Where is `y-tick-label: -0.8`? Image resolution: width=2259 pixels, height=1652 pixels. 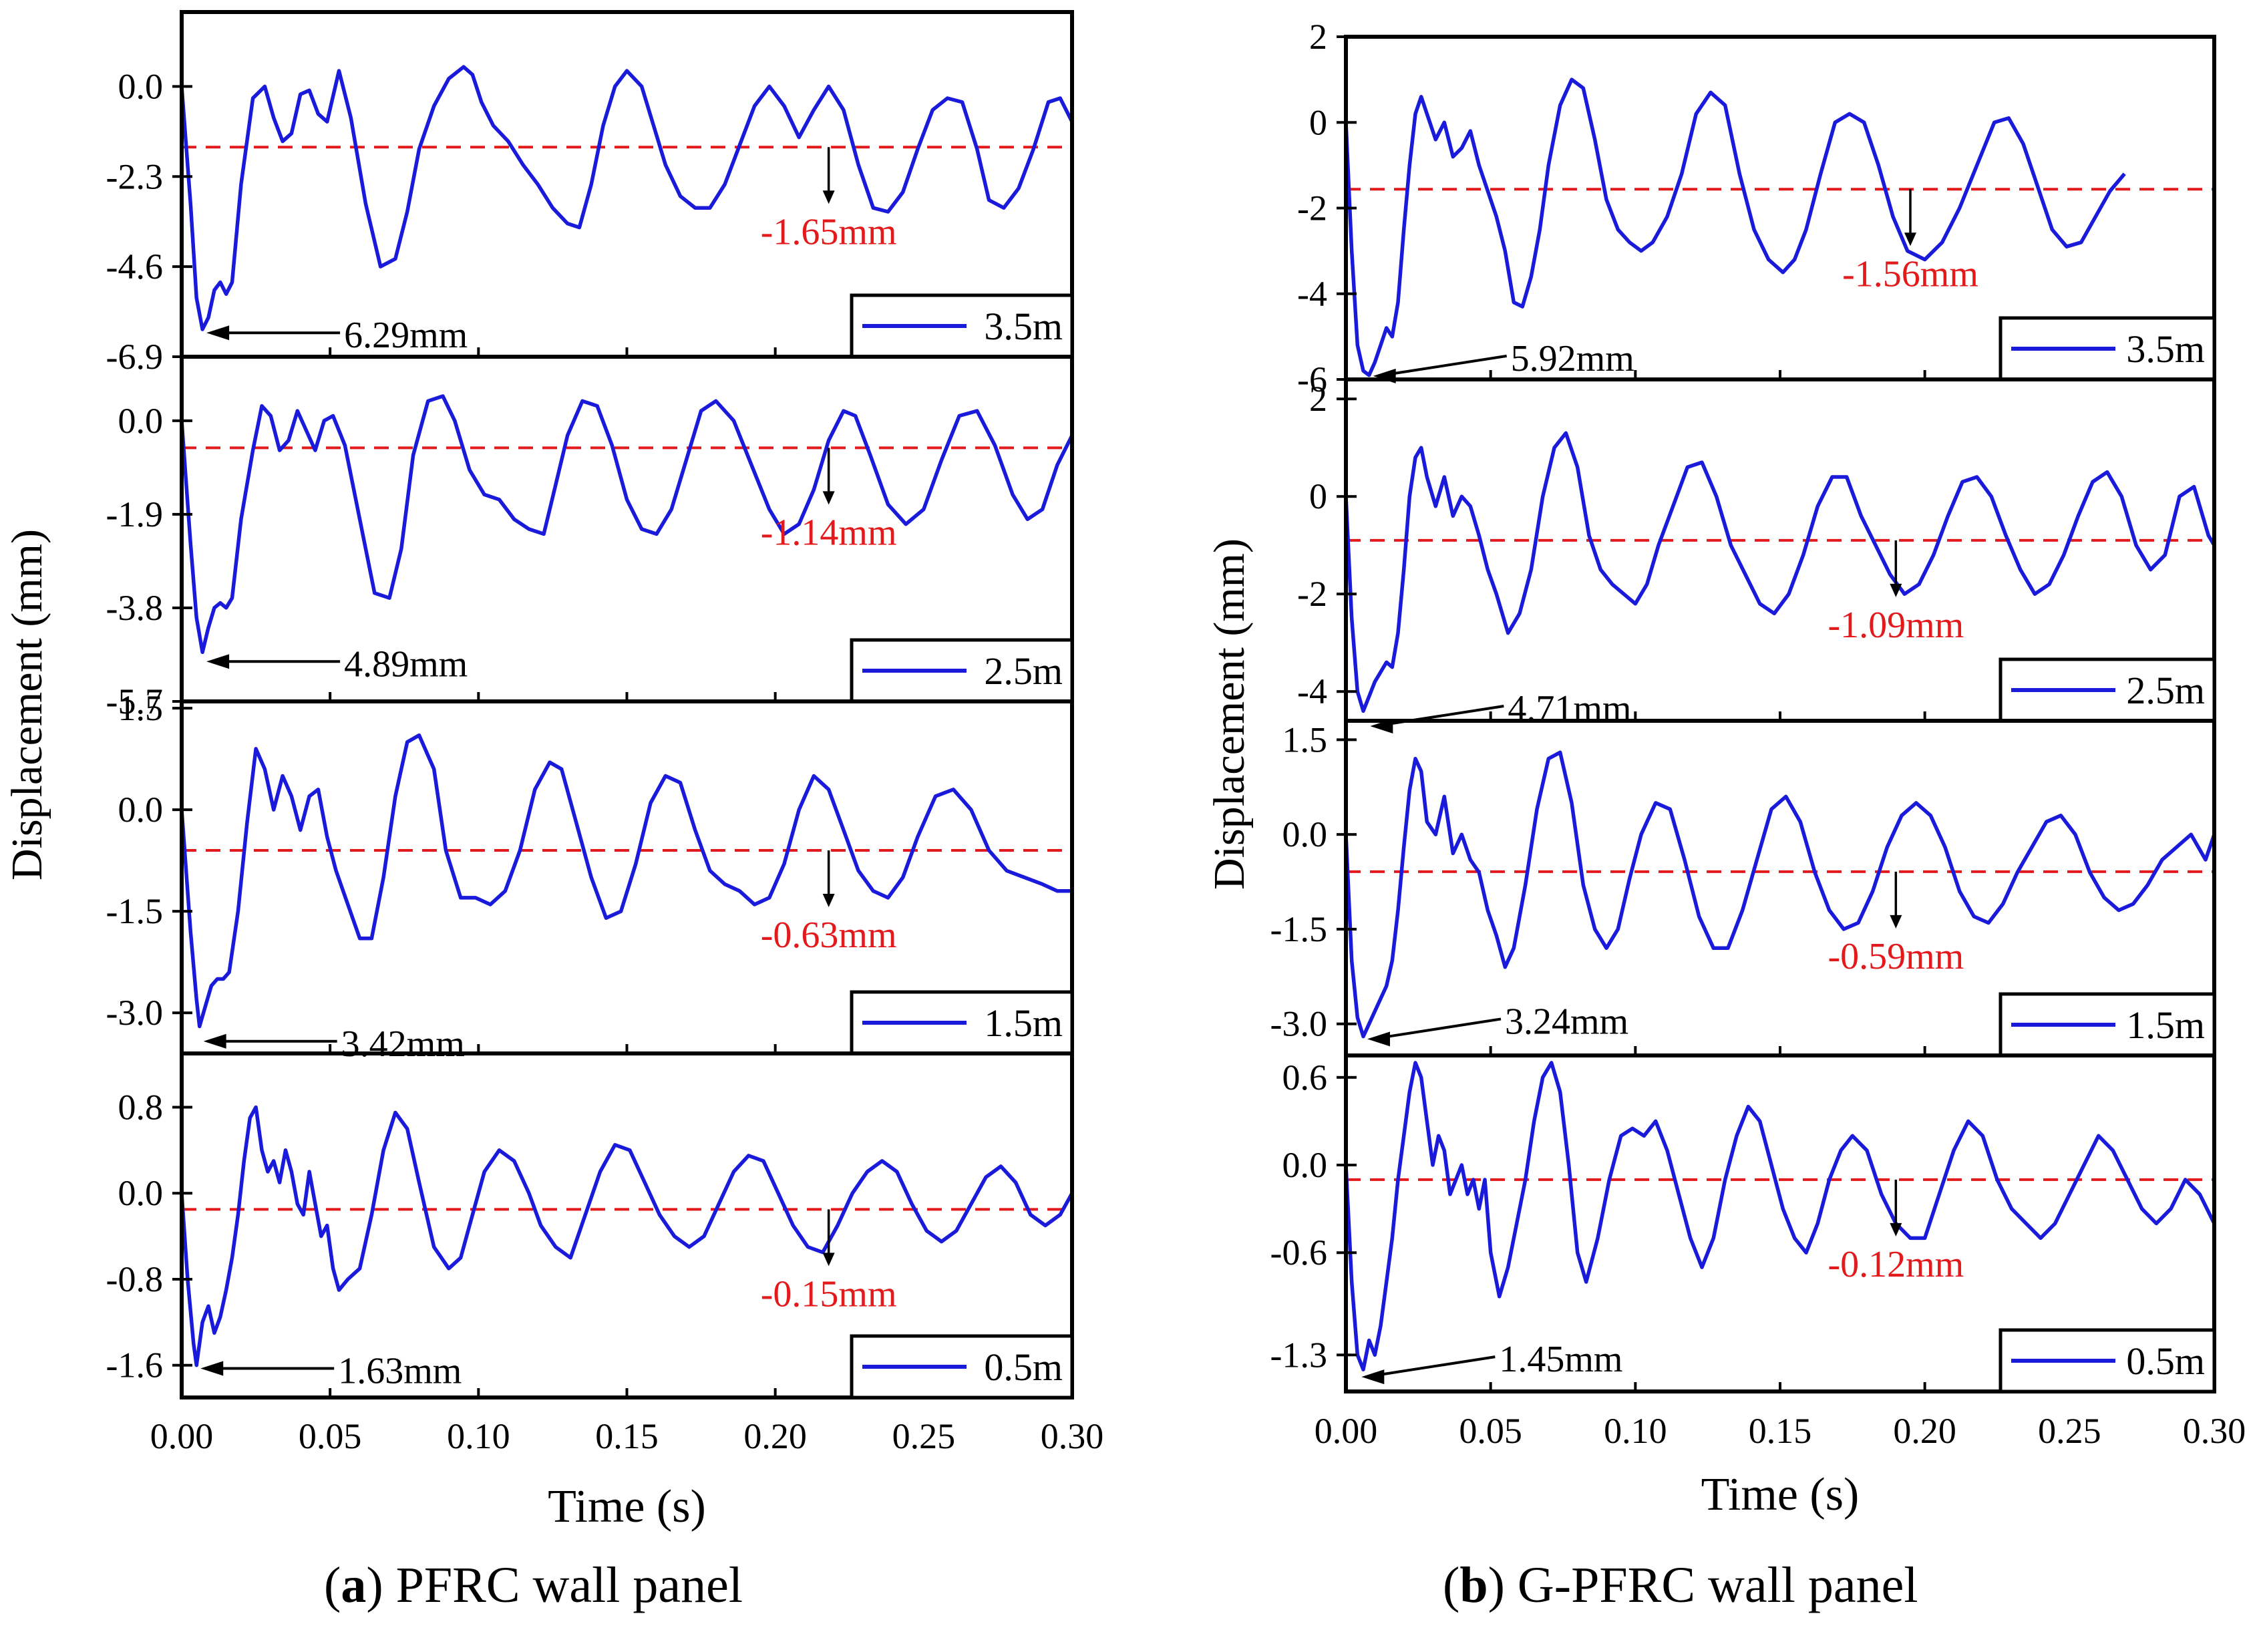
y-tick-label: -0.8 is located at coordinates (134, 1279).